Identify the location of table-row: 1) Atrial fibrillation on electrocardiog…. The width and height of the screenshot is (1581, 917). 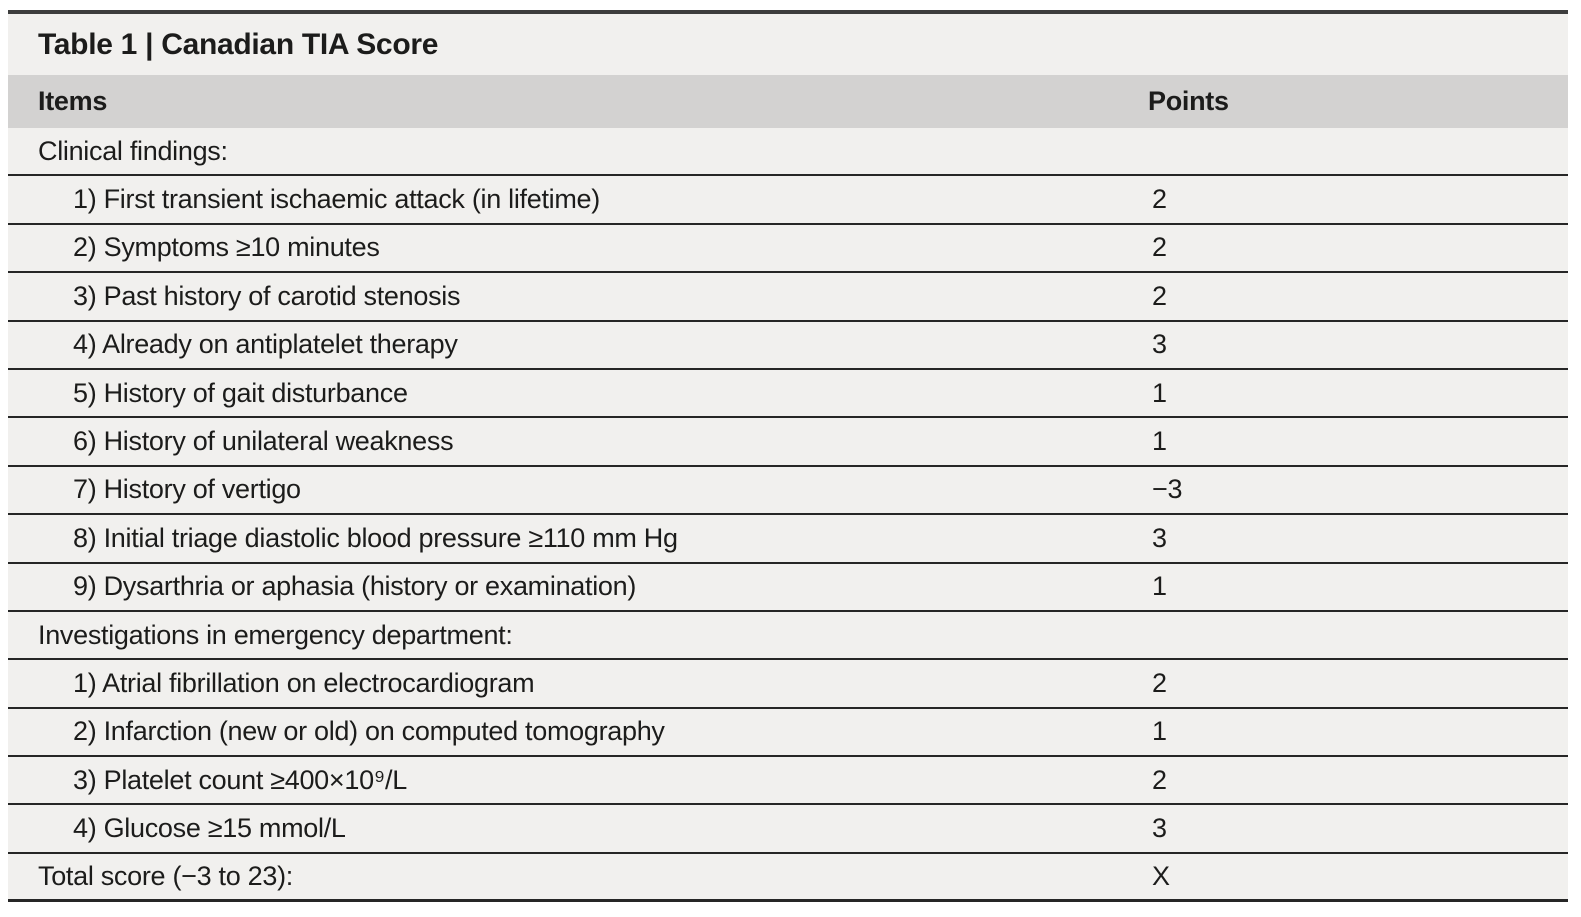
(788, 684).